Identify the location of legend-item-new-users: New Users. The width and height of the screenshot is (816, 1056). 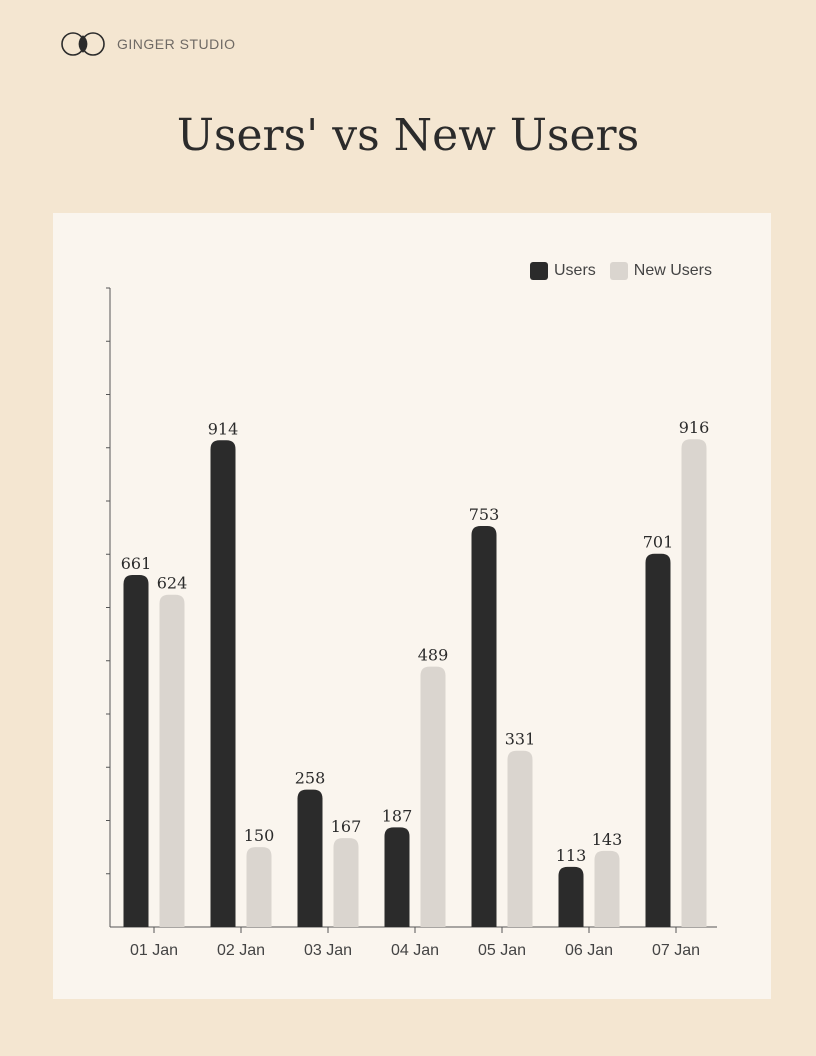
(660, 271).